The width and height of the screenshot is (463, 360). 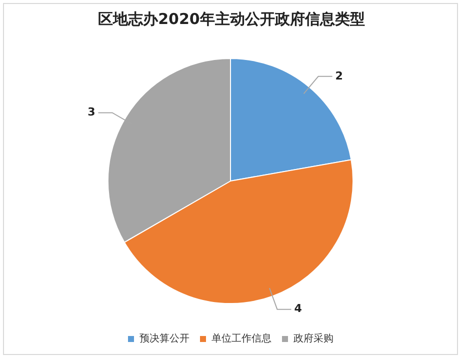 I want to click on legend-label: 预决算公开, so click(x=165, y=338).